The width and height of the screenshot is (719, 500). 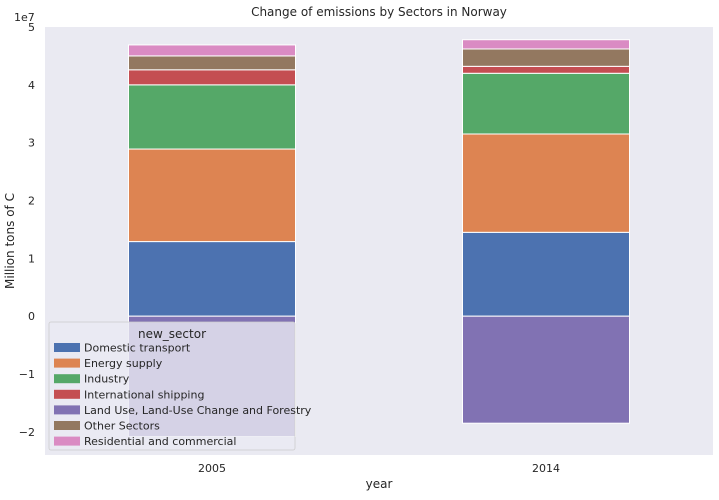 What do you see at coordinates (31, 143) in the screenshot?
I see `y-tick-label: 3` at bounding box center [31, 143].